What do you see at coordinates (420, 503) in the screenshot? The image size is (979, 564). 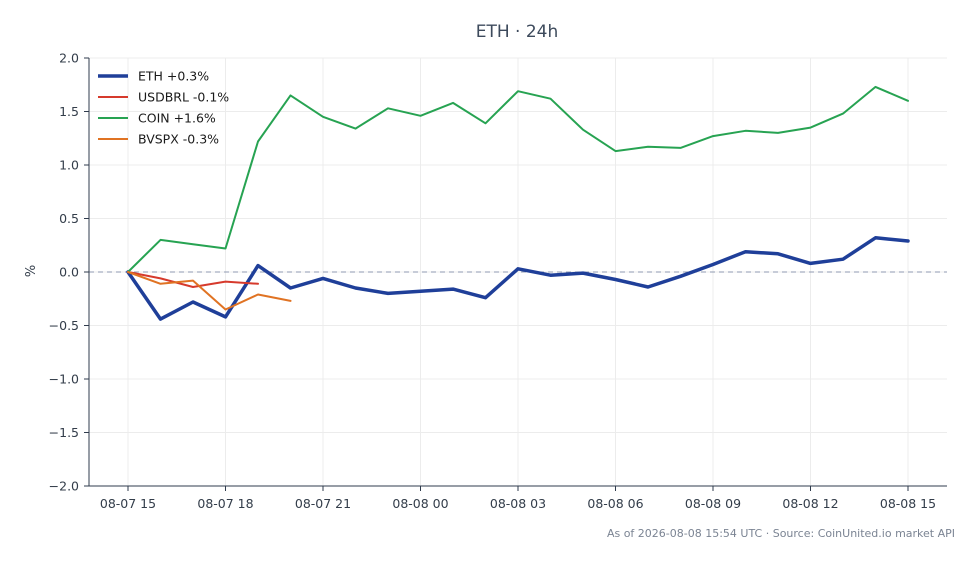 I see `x-tick-label-3: 08-08 00` at bounding box center [420, 503].